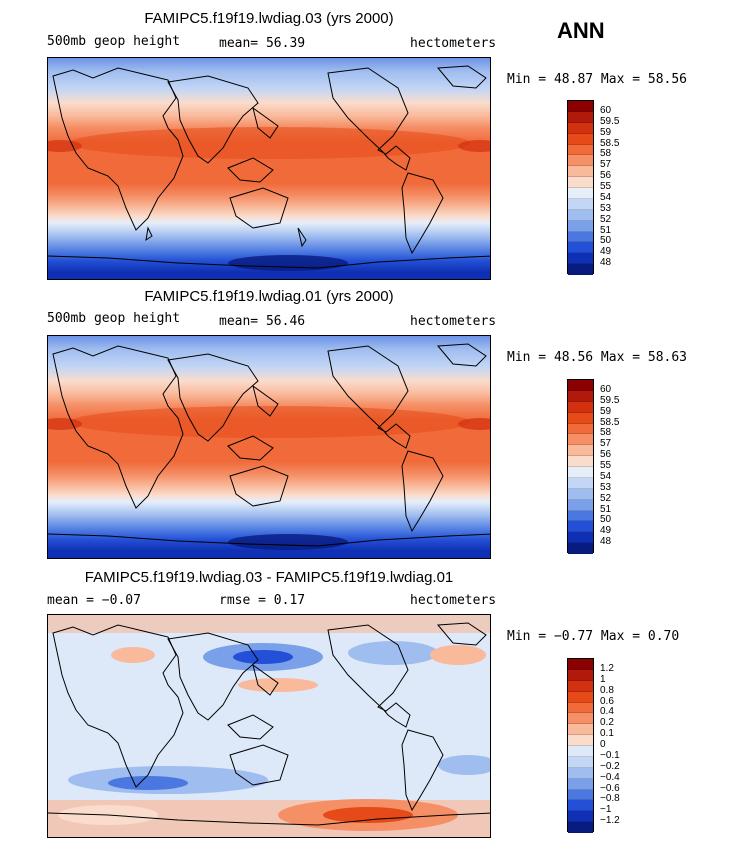  I want to click on panel-2-title: FAMIPC5.f19f19.lwdiag.01 (yrs 2000), so click(269, 296).